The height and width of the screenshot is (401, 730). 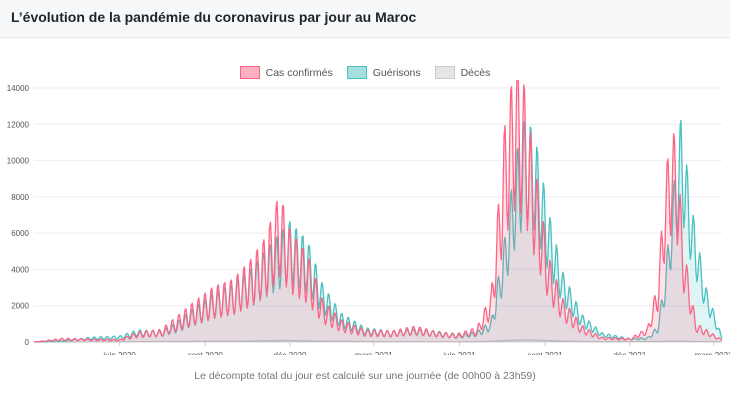 I want to click on x-tick-label: déc 2020, so click(x=290, y=353).